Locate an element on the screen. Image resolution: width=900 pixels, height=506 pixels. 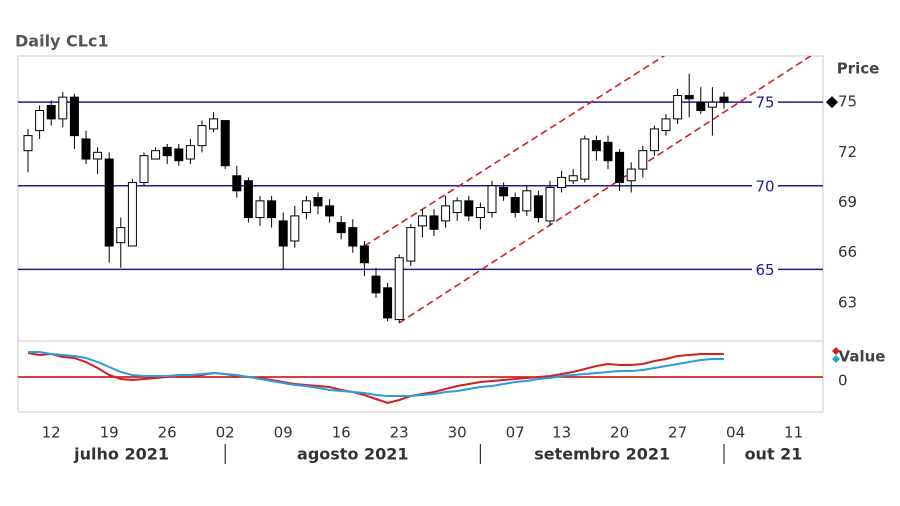
y-tick-label: 69 is located at coordinates (847, 202).